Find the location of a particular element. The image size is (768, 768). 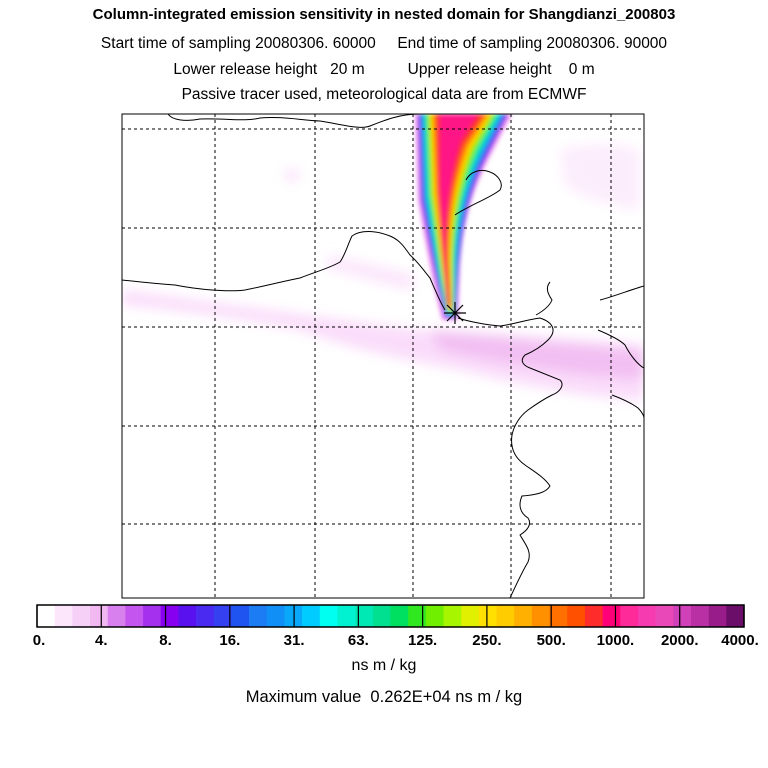

colorbar-tick-label: 1000. is located at coordinates (615, 640).